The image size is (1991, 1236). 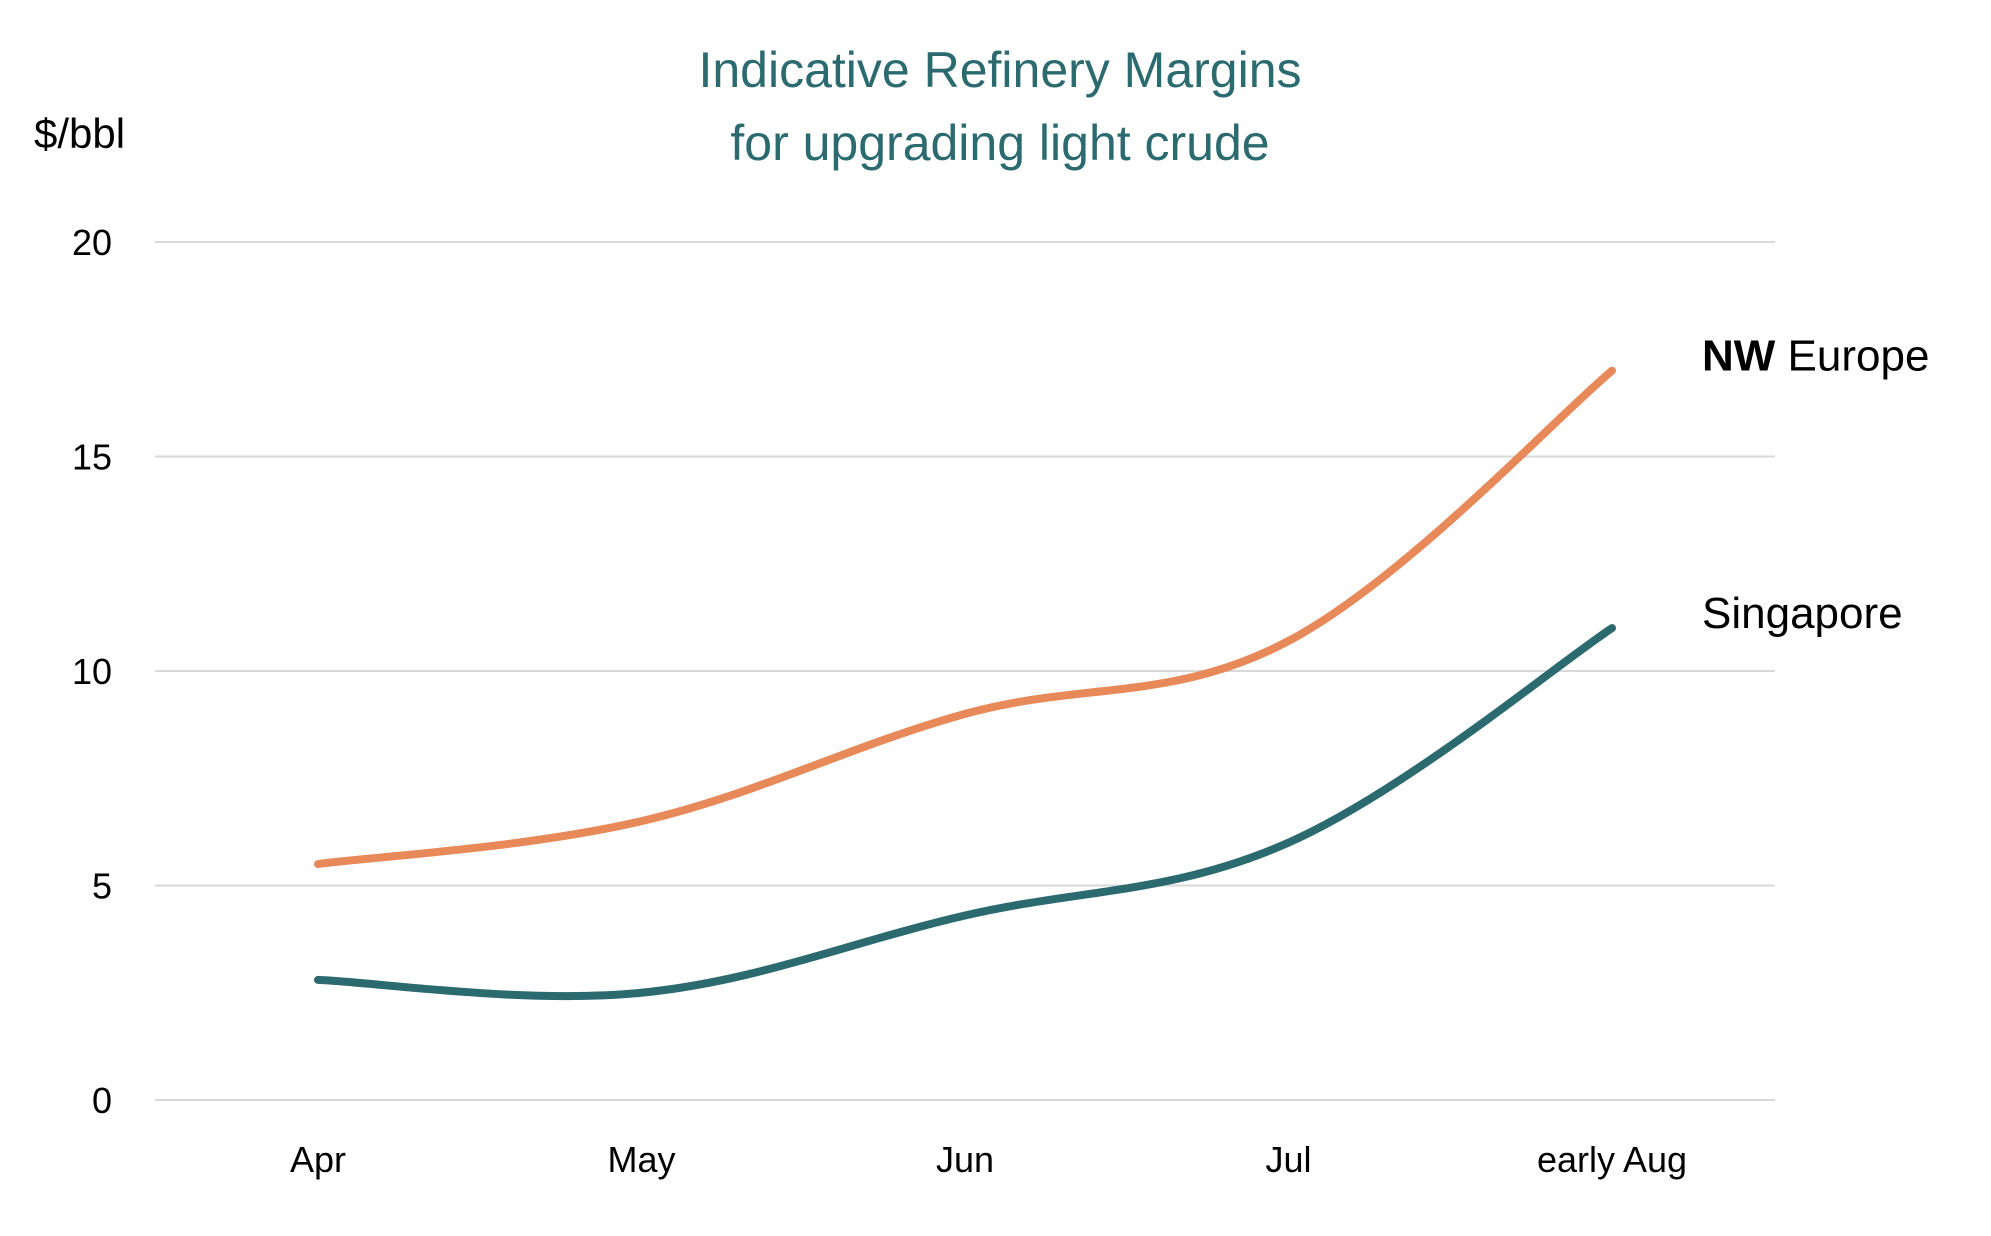 What do you see at coordinates (1815, 356) in the screenshot?
I see `series-label-nw-europe: NW Europe` at bounding box center [1815, 356].